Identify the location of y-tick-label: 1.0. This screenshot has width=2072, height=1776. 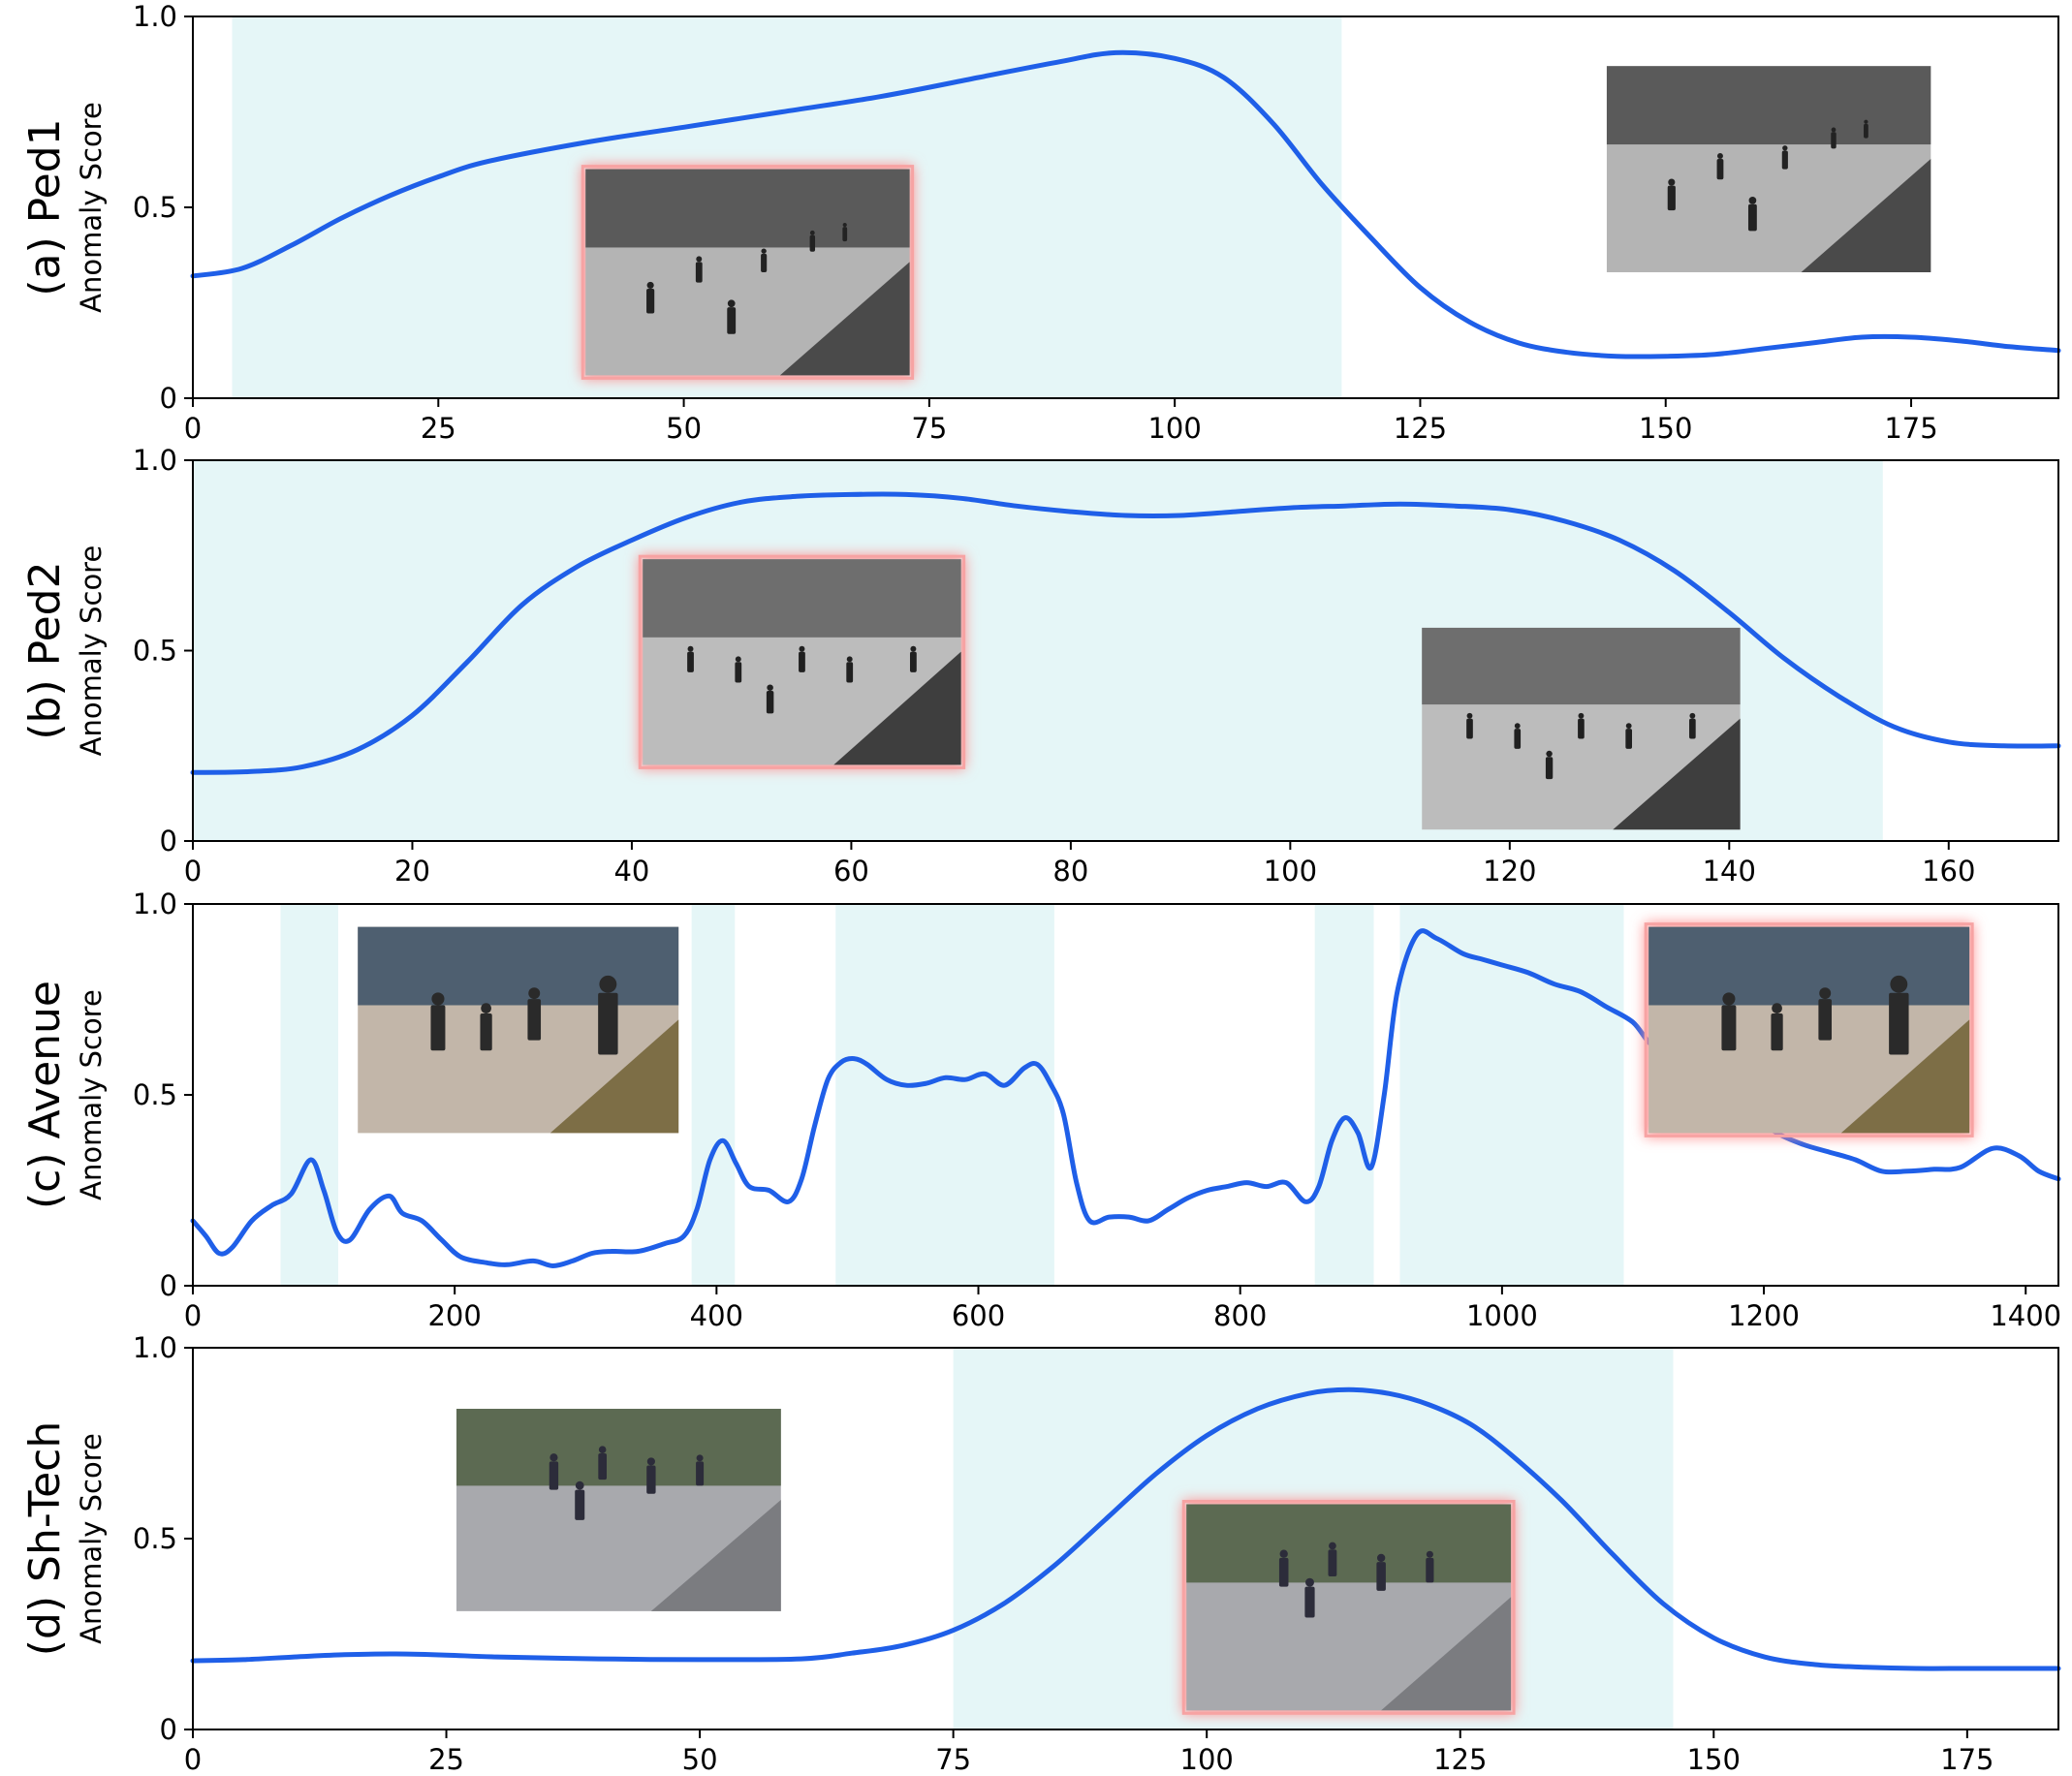
(155, 904).